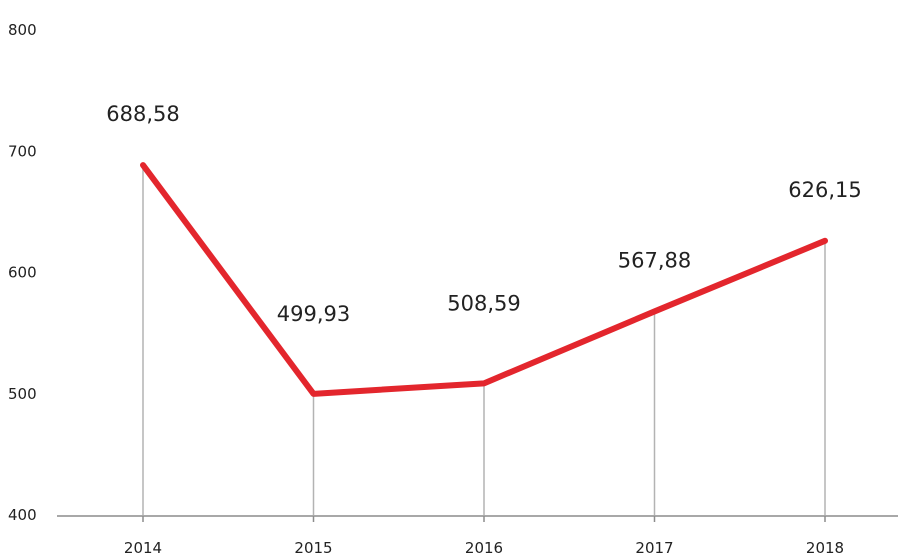 The width and height of the screenshot is (898, 556). Describe the element at coordinates (484, 536) in the screenshot. I see `x-axis-ticks: 2014 2015 2016 2017 2018` at that location.